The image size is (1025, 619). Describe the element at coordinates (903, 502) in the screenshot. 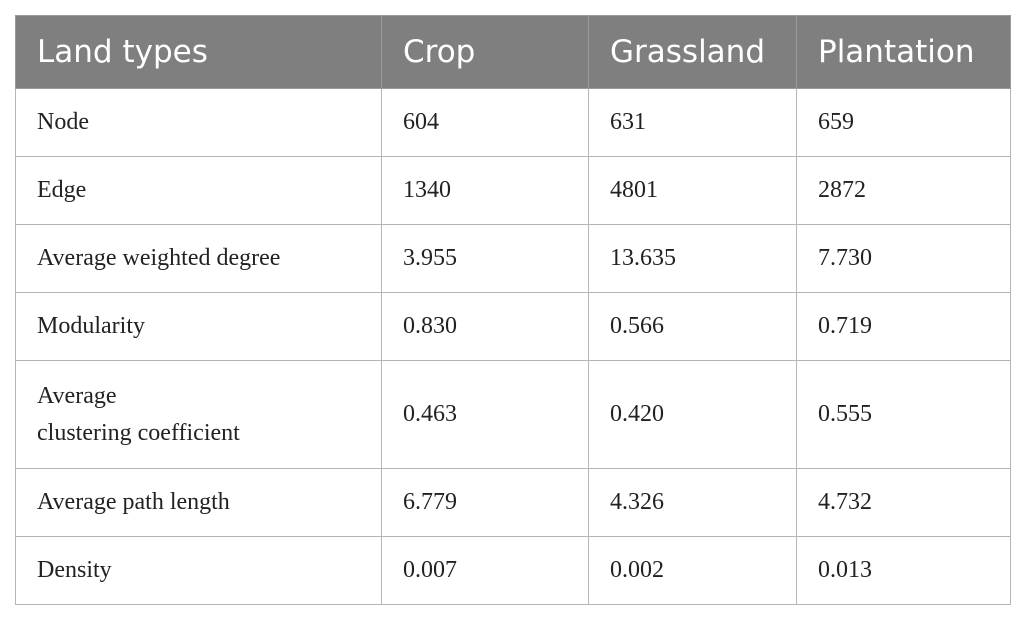

I see `cell: 4.732` at that location.